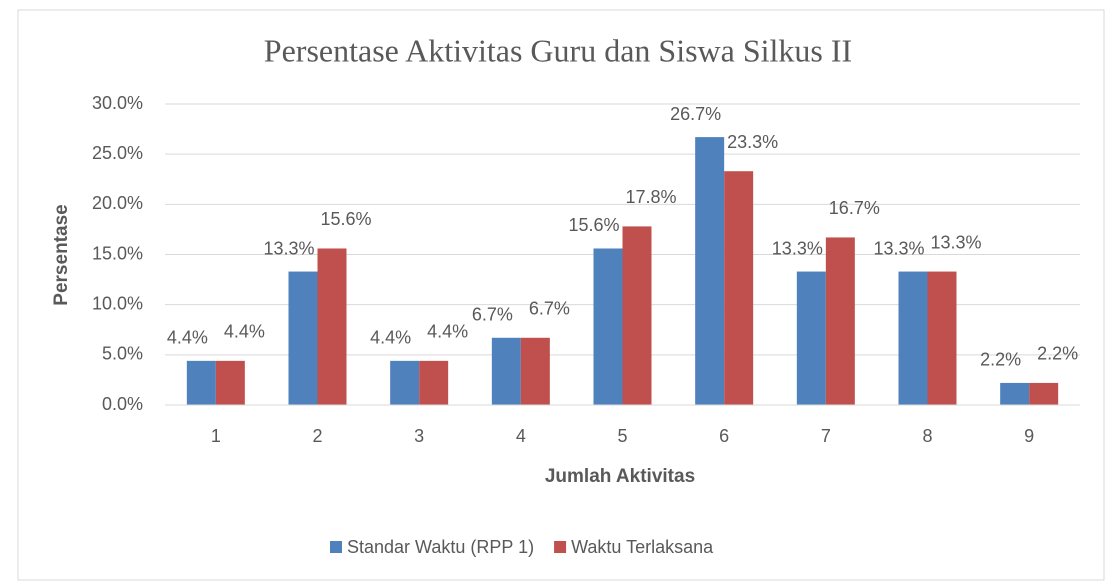  I want to click on x-tick-label: 1, so click(216, 436).